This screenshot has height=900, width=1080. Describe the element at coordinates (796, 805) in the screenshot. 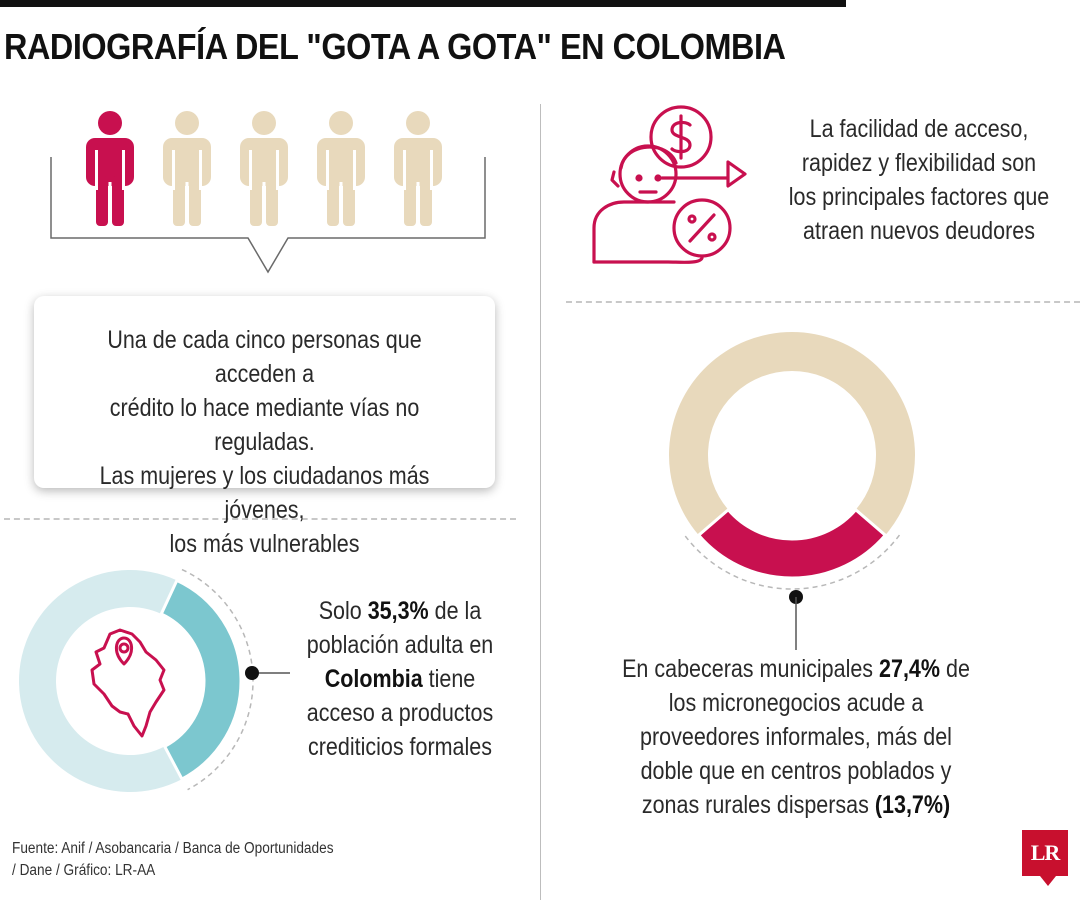

I see `micro-text-line: zonas rurales dispersas (13,7%)` at that location.